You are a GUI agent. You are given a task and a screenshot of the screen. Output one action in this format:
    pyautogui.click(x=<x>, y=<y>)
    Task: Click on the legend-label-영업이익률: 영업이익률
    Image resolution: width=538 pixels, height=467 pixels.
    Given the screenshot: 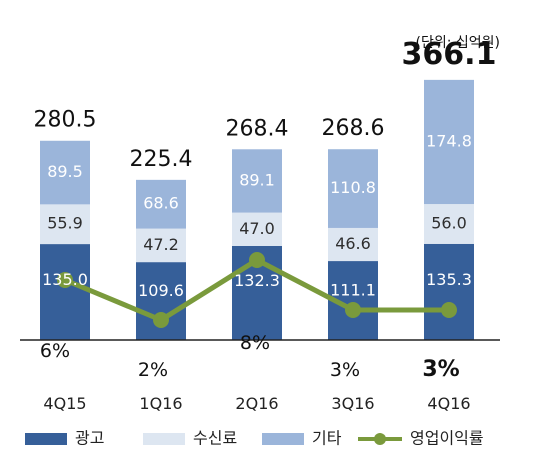 What is the action you would take?
    pyautogui.click(x=447, y=438)
    